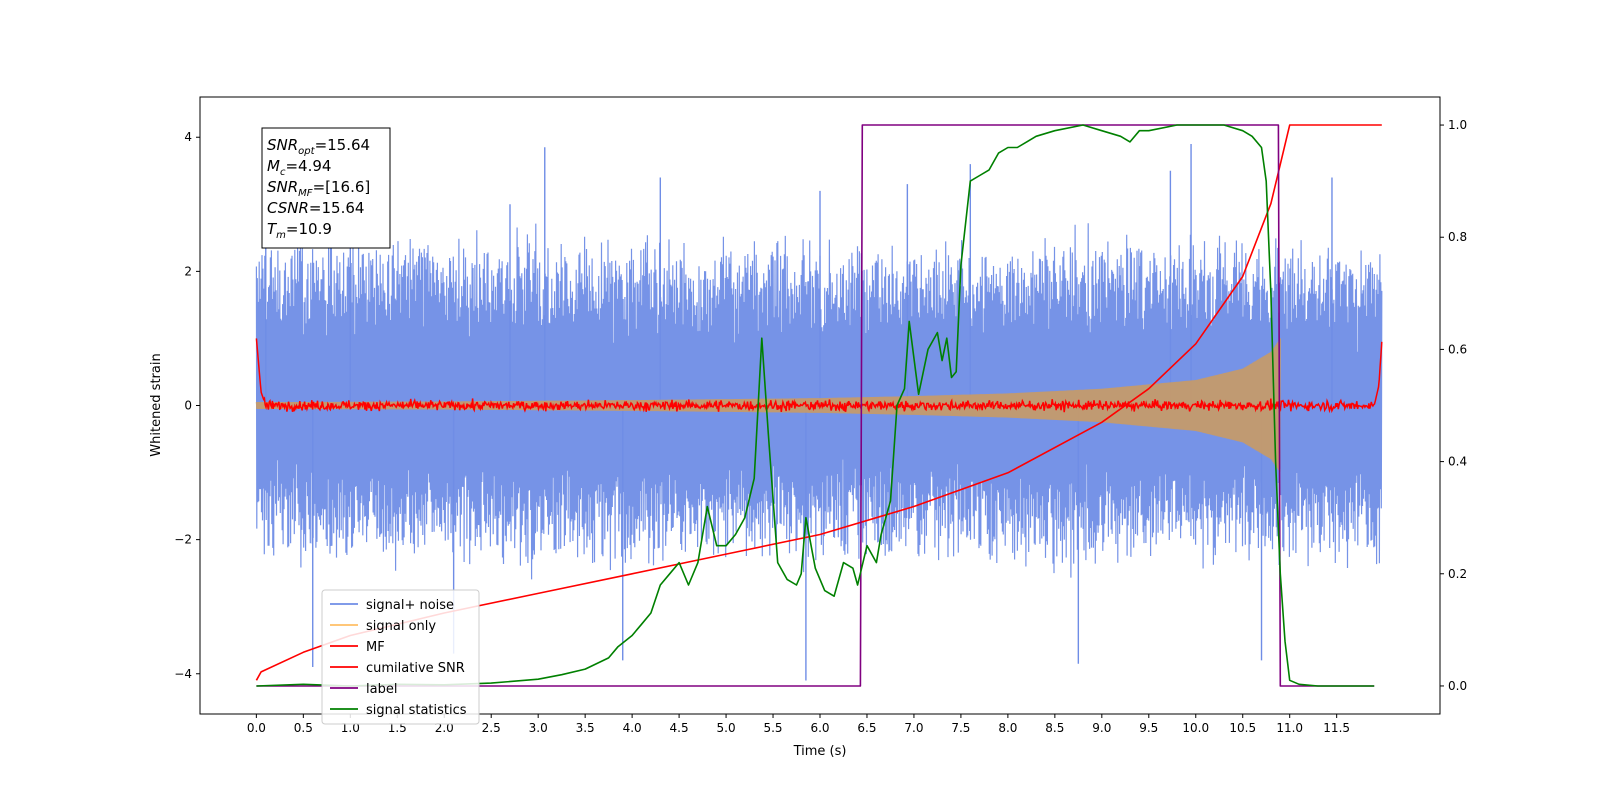 Image resolution: width=1600 pixels, height=804 pixels. What do you see at coordinates (1242, 728) in the screenshot?
I see `x-tick-label: 10.5` at bounding box center [1242, 728].